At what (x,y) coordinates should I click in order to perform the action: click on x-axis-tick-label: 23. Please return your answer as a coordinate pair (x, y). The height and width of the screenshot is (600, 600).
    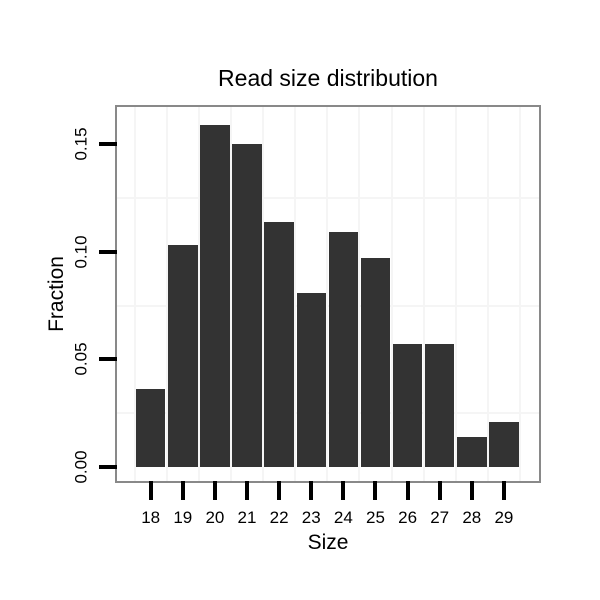
    Looking at the image, I should click on (311, 517).